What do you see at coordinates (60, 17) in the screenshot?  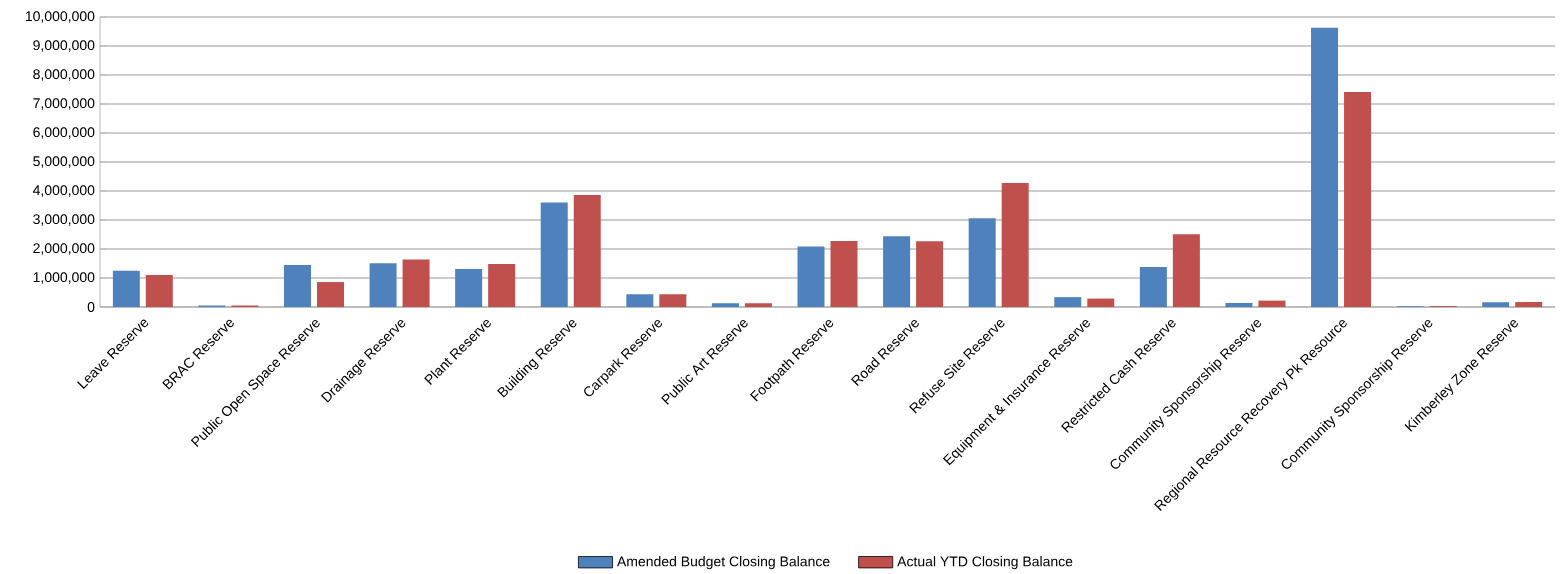 I see `y-tick-label: 10,000,000` at bounding box center [60, 17].